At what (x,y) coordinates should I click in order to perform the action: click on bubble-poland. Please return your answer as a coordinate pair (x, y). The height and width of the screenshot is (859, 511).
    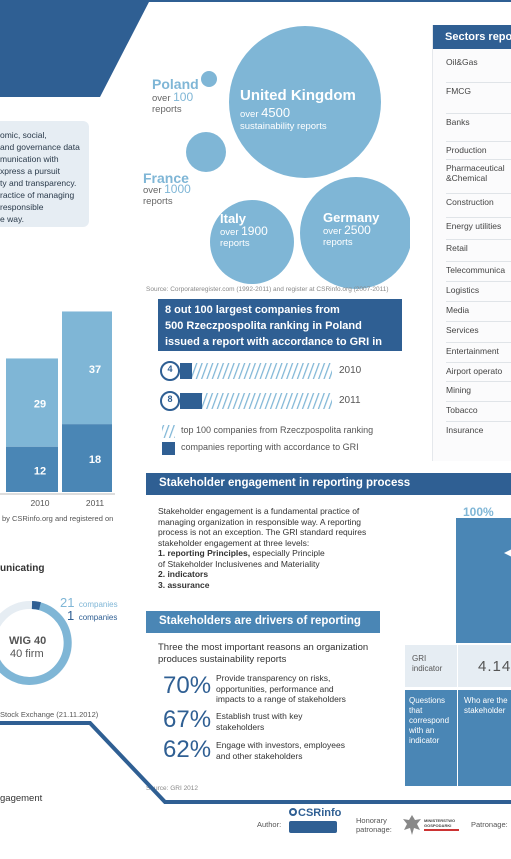
    Looking at the image, I should click on (209, 79).